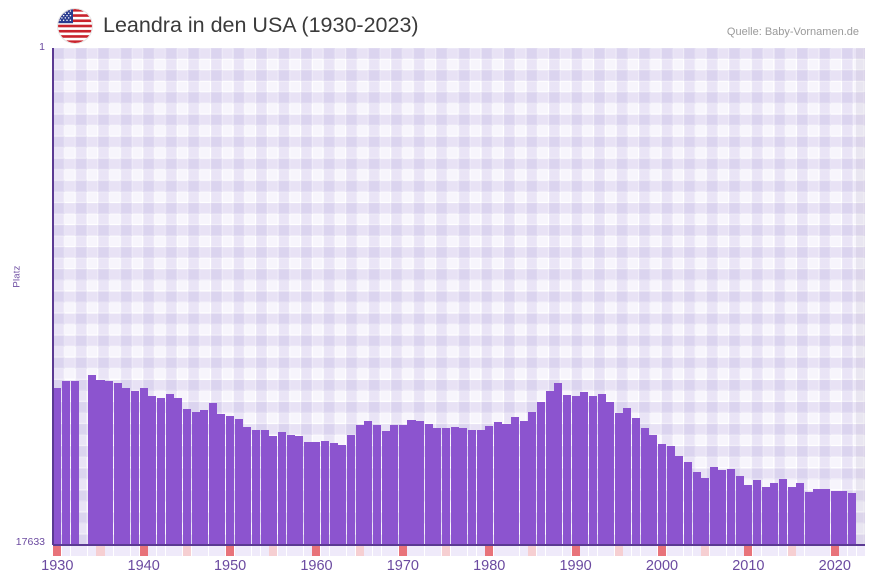  Describe the element at coordinates (261, 25) in the screenshot. I see `page-title: Leandra in den USA (1930-2023)` at that location.